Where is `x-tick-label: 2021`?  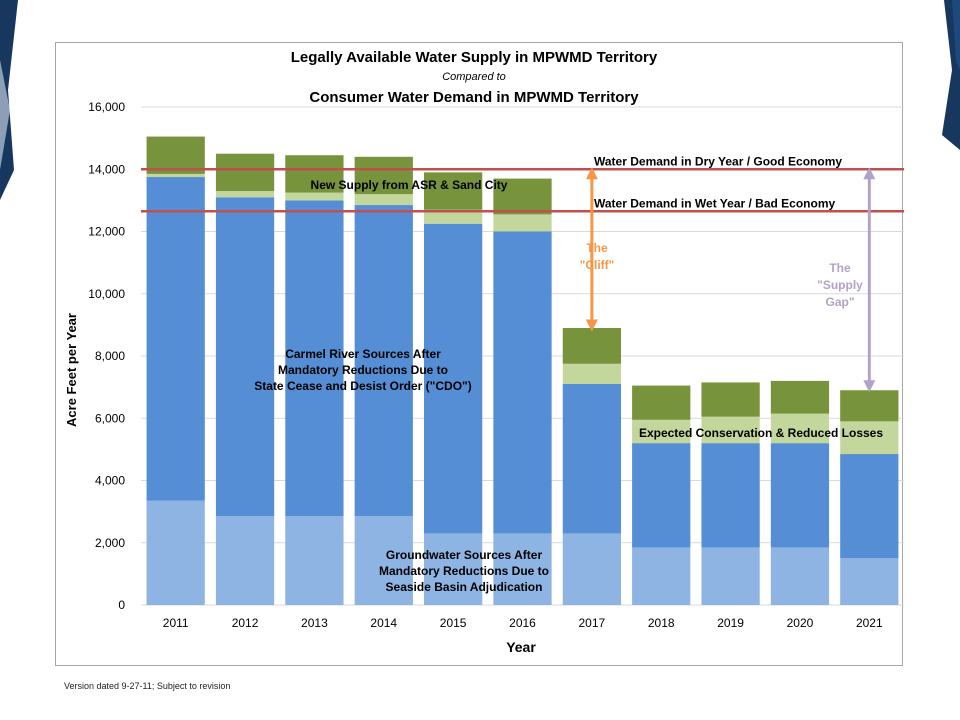 x-tick-label: 2021 is located at coordinates (869, 623).